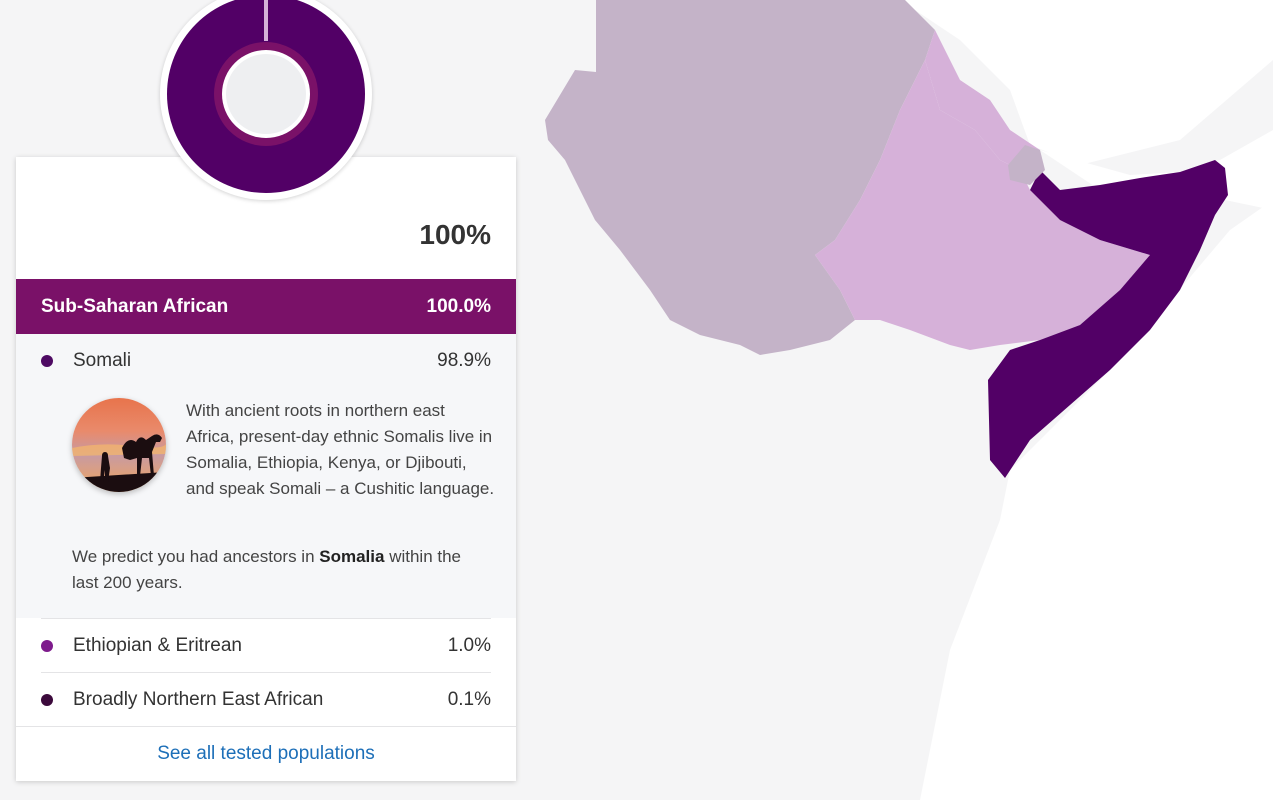  Describe the element at coordinates (102, 360) in the screenshot. I see `population-name: Somali` at that location.